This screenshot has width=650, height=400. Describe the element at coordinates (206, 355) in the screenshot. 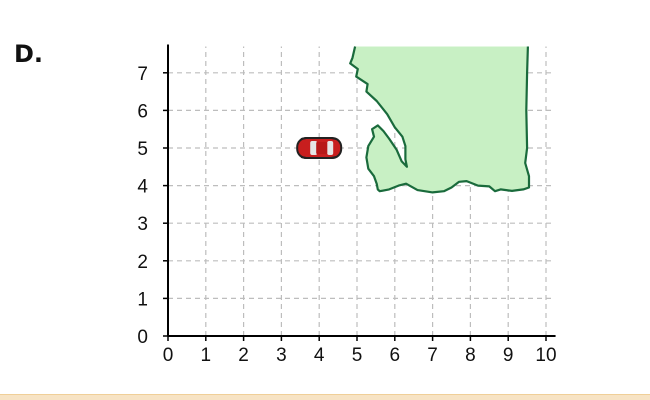

I see `x-tick-label: 1` at that location.